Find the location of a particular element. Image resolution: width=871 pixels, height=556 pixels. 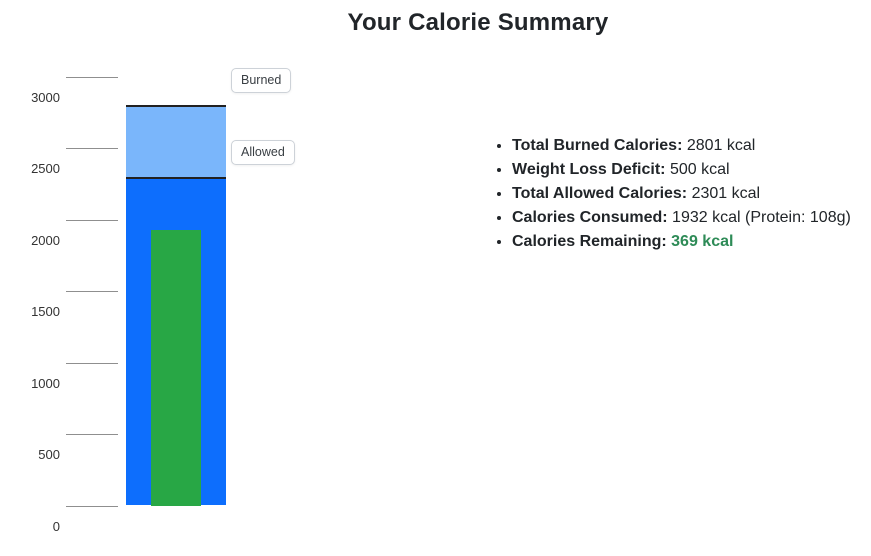

y-axis-tick-label: 0 is located at coordinates (56, 526).